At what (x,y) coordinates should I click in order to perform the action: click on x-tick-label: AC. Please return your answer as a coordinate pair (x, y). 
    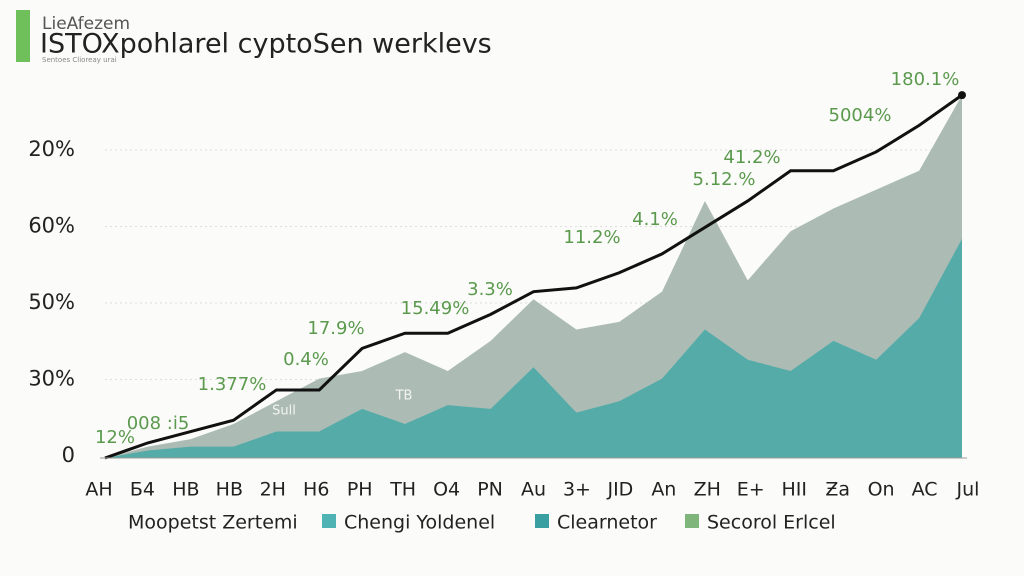
    Looking at the image, I should click on (925, 490).